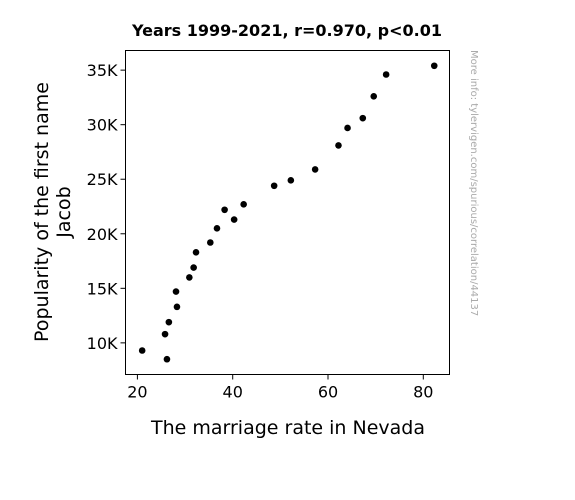 The image size is (575, 500). Describe the element at coordinates (106, 207) in the screenshot. I see `y-axis-ticks: 10K 15K 20K 25K 30K 35K` at that location.